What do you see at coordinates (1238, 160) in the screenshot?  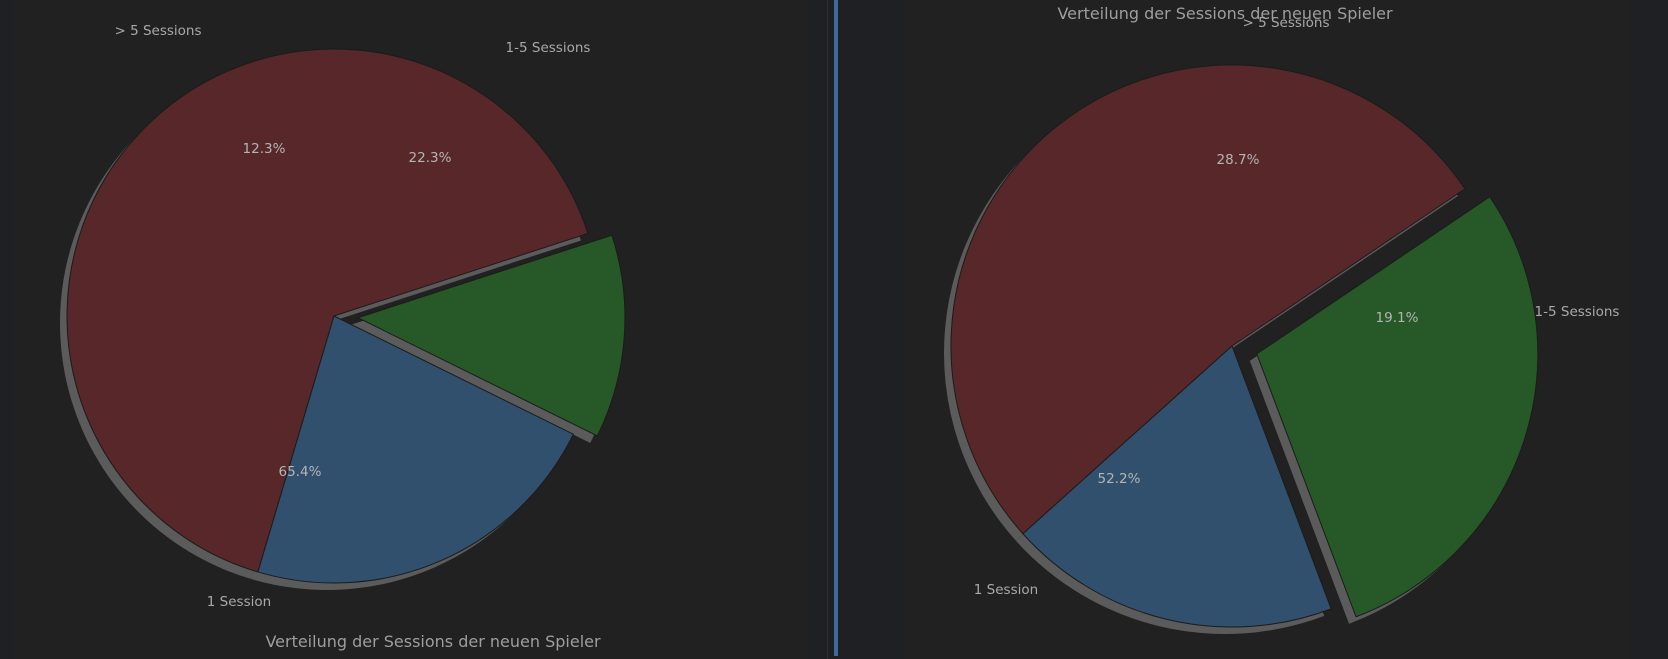 I see `slice-percent-5plus-sessions: 28.7%` at bounding box center [1238, 160].